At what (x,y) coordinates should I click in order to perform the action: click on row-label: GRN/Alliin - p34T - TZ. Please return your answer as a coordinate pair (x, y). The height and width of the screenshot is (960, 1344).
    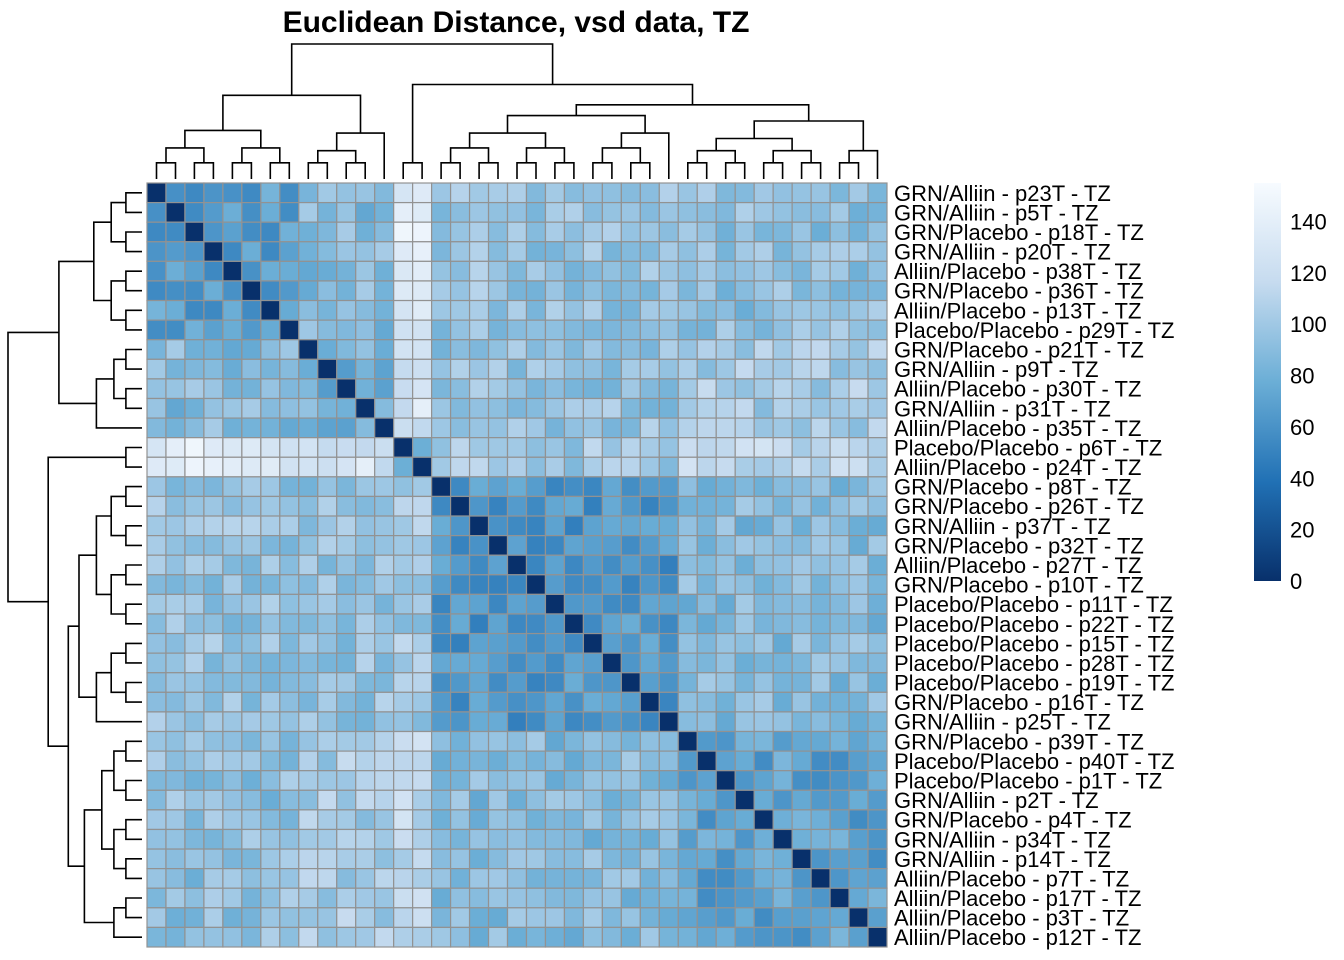
    Looking at the image, I should click on (1002, 839).